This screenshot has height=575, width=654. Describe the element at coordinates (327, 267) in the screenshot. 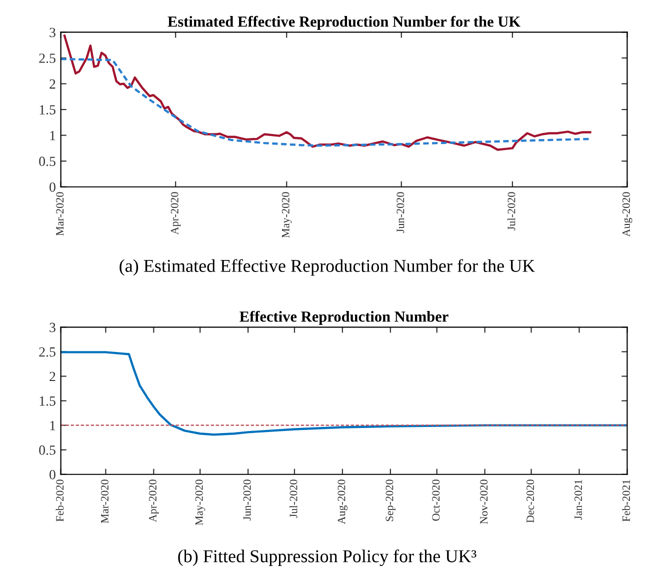

I see `text: (a) Estimated Effective Reproduction Number for the UK` at that location.